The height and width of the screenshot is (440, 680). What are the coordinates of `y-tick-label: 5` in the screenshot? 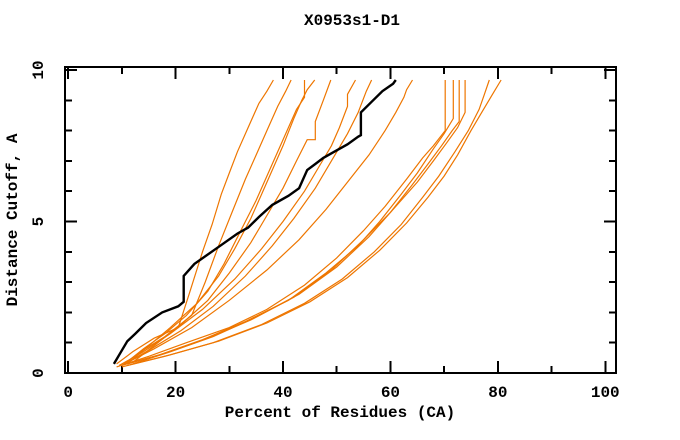 It's located at (39, 222).